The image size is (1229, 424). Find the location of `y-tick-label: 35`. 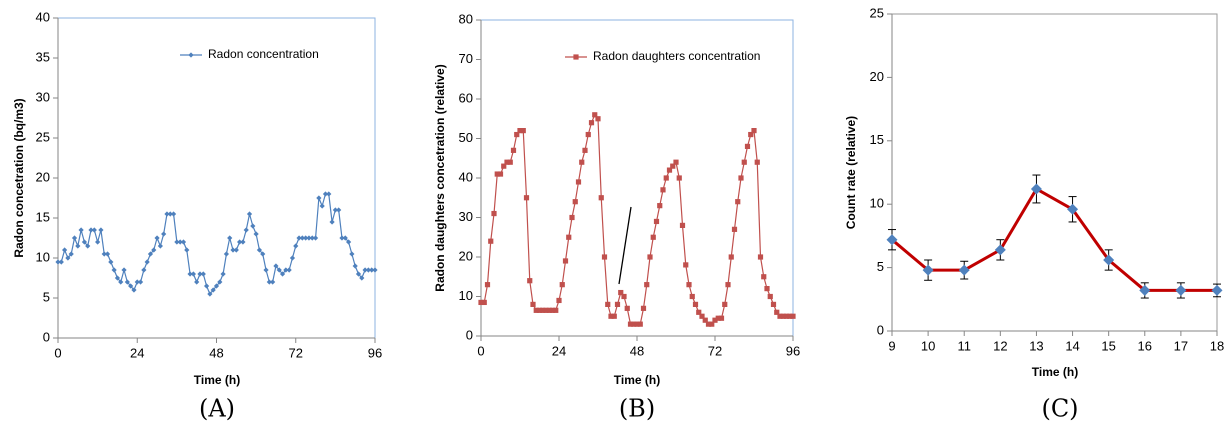

y-tick-label: 35 is located at coordinates (43, 56).